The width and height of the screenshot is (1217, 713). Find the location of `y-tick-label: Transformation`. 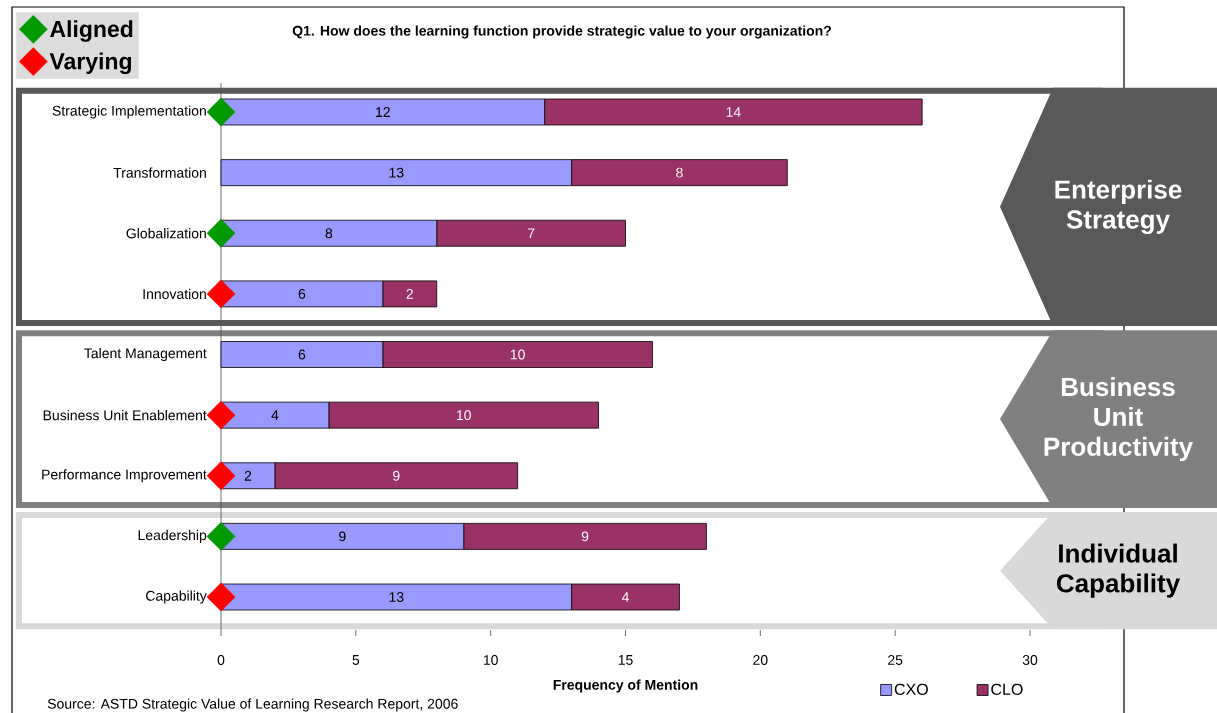

y-tick-label: Transformation is located at coordinates (159, 172).